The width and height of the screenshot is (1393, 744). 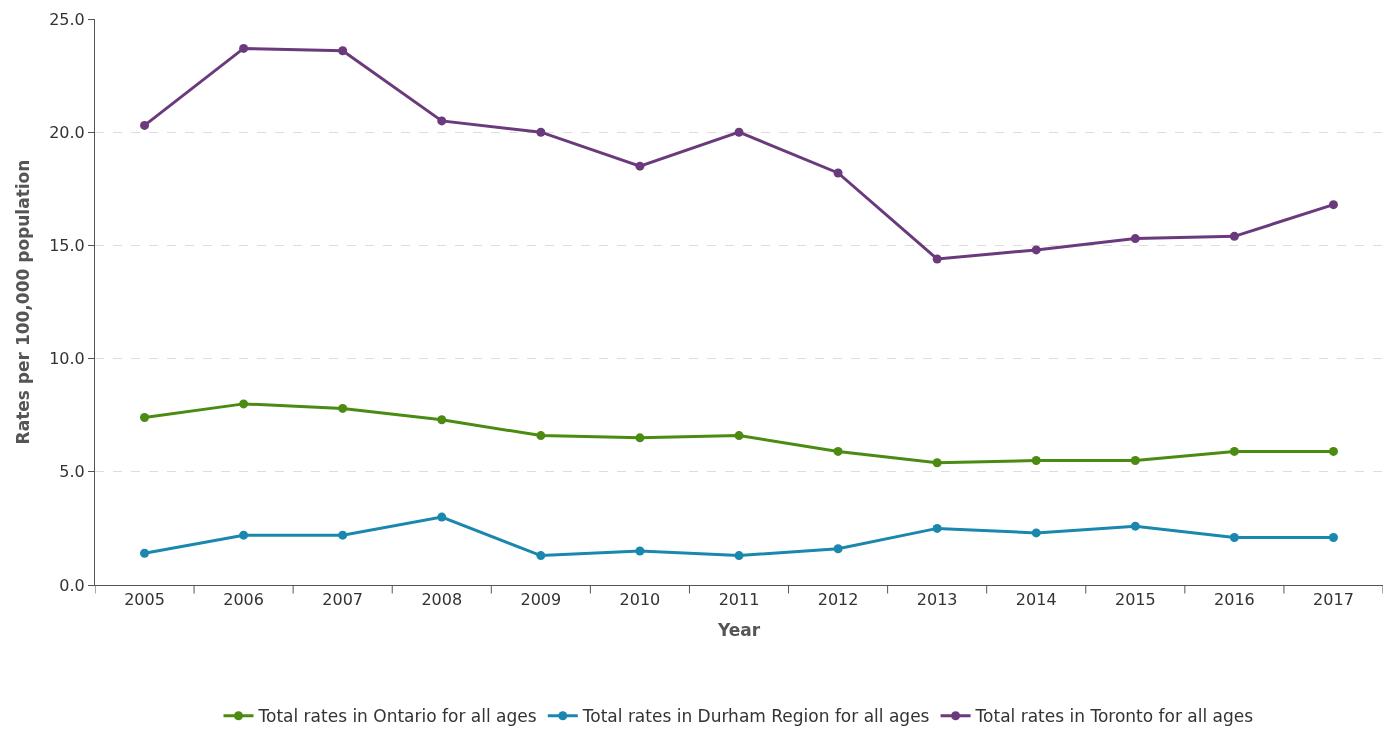 What do you see at coordinates (144, 600) in the screenshot?
I see `x-tick-label: 2005` at bounding box center [144, 600].